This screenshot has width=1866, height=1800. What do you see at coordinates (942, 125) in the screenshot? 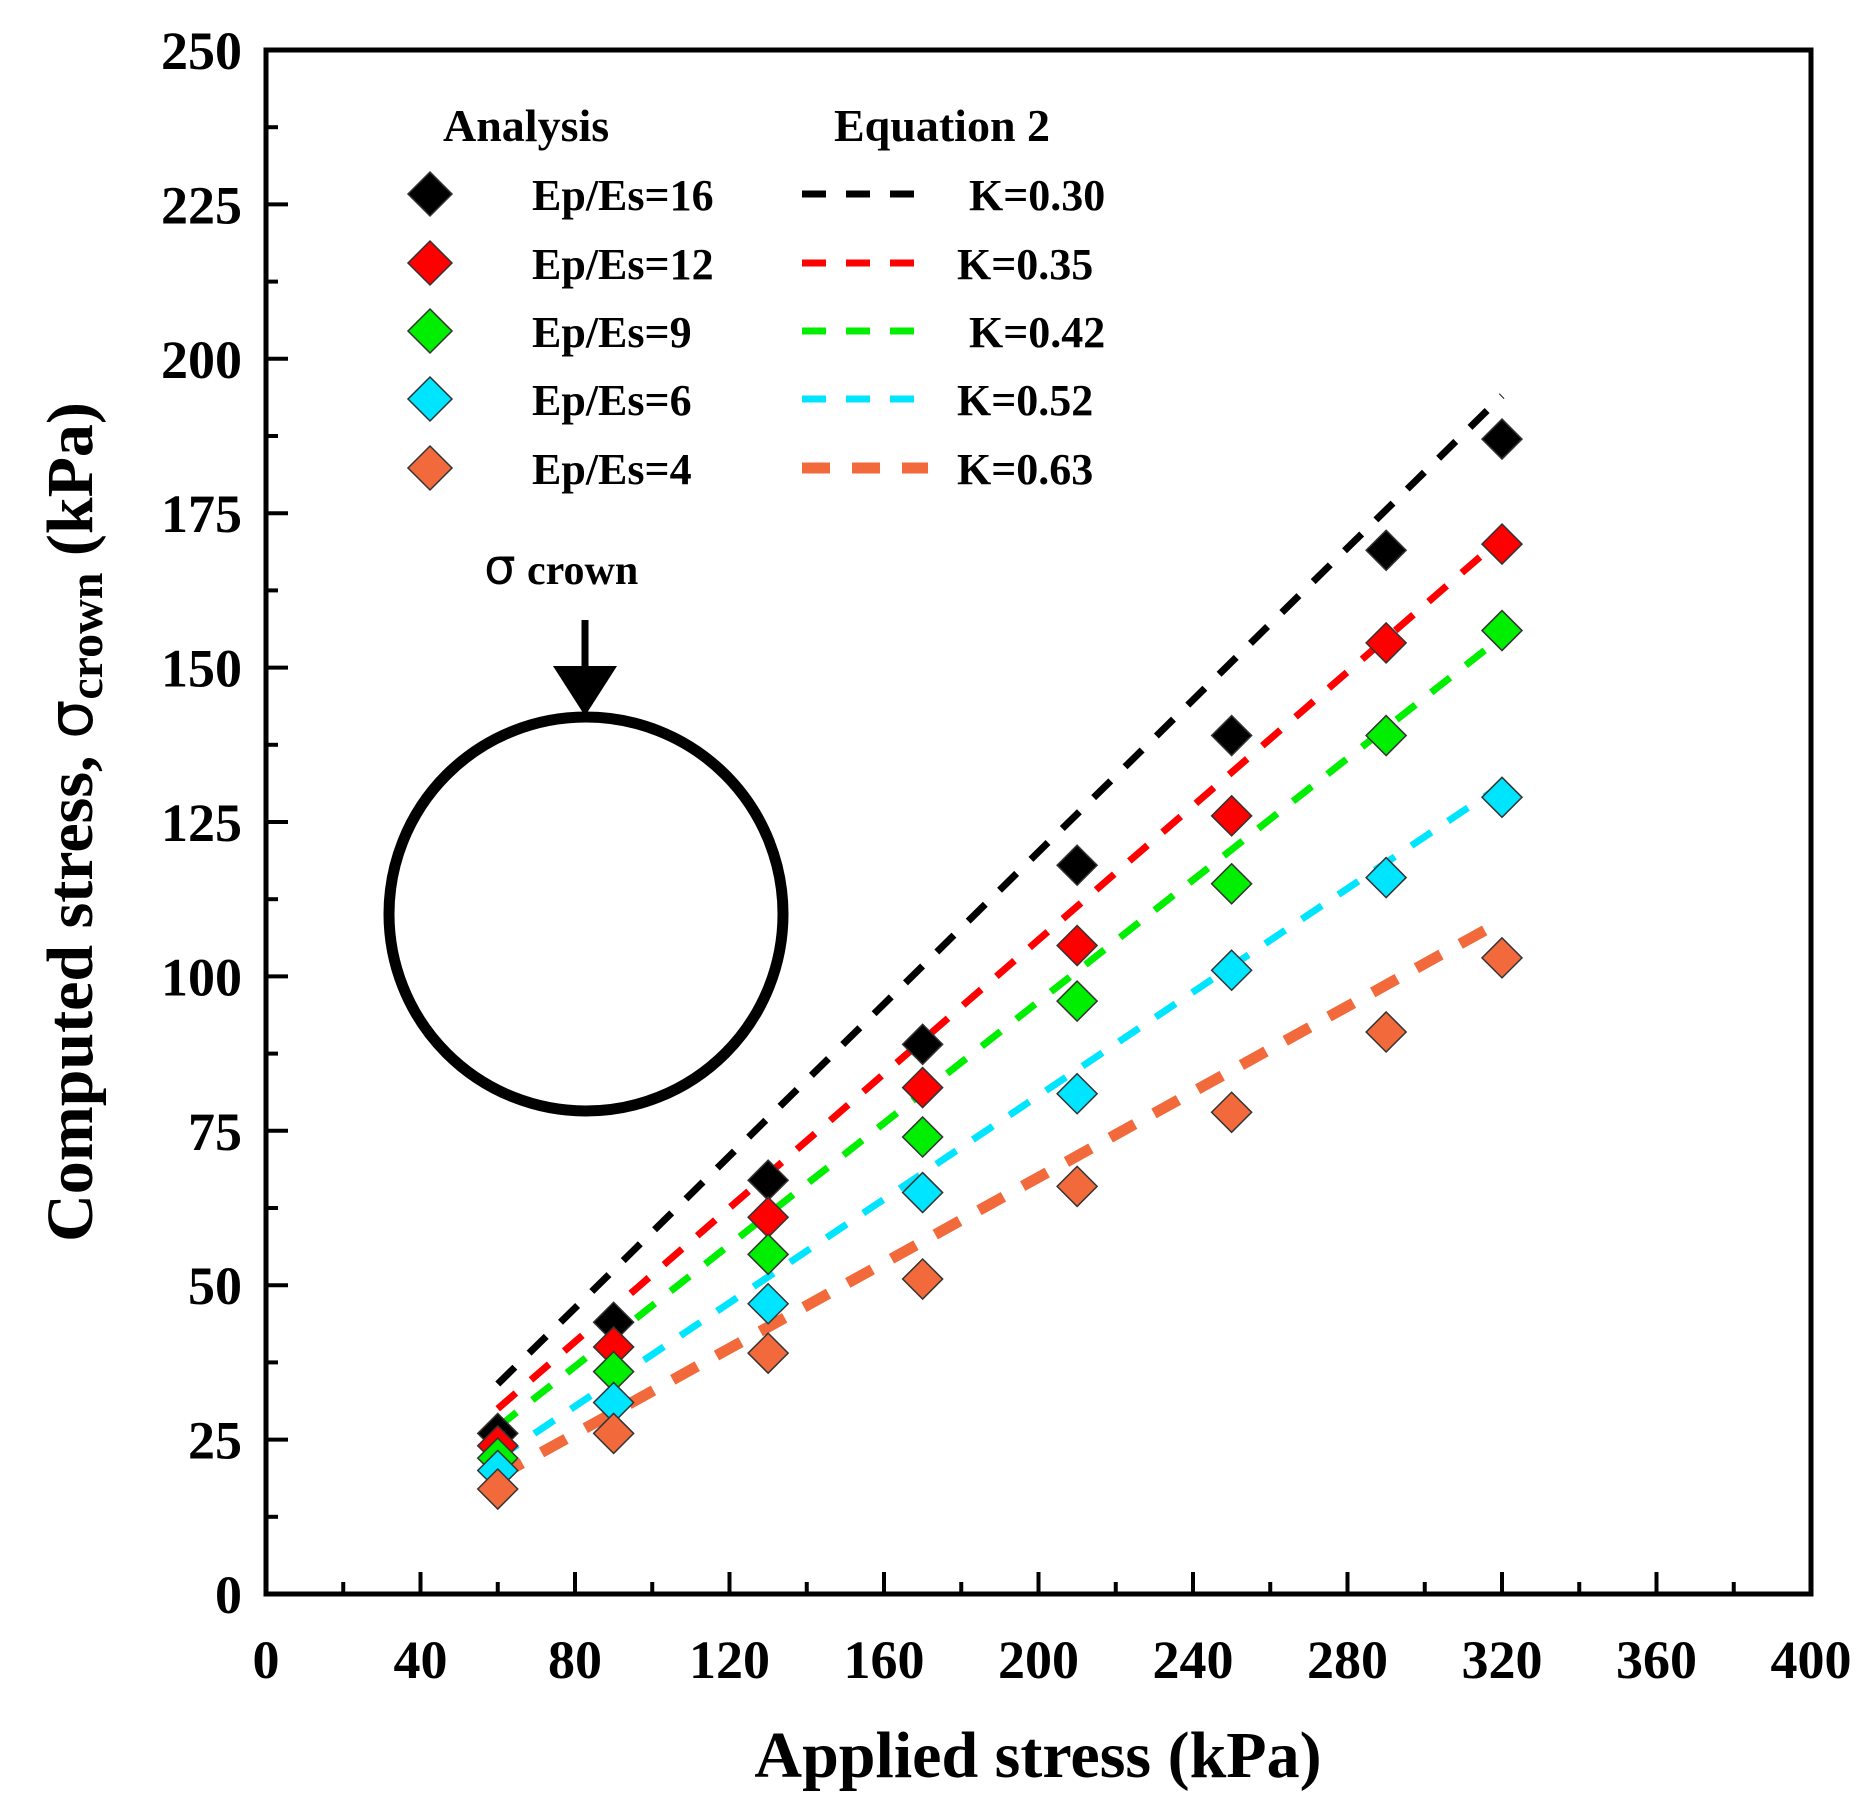
I see `legend-equation-title: Equation 2` at bounding box center [942, 125].